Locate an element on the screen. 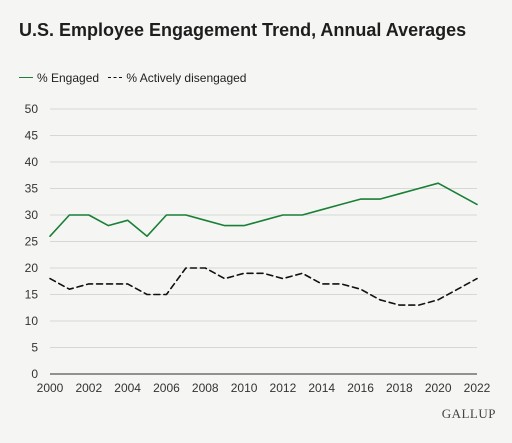 The width and height of the screenshot is (512, 443). y-tick-label: 40 is located at coordinates (32, 162).